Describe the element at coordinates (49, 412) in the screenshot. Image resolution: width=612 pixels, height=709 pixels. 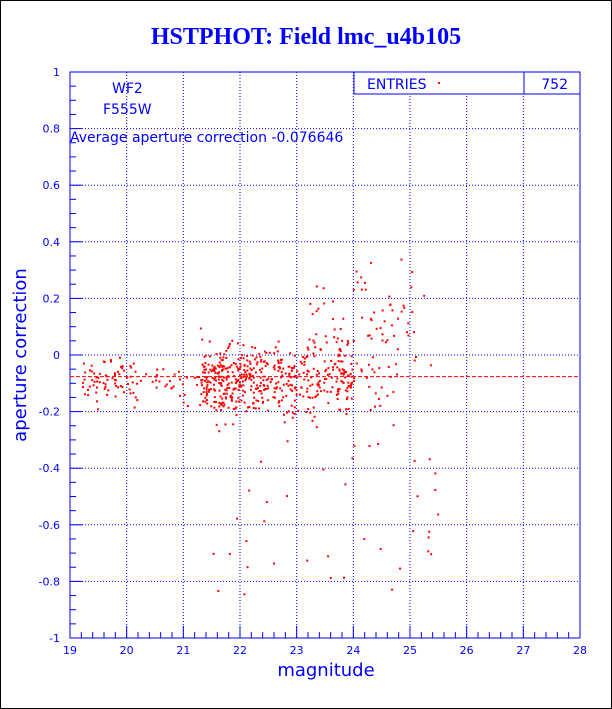
I see `y-tick-label: -0.2` at that location.